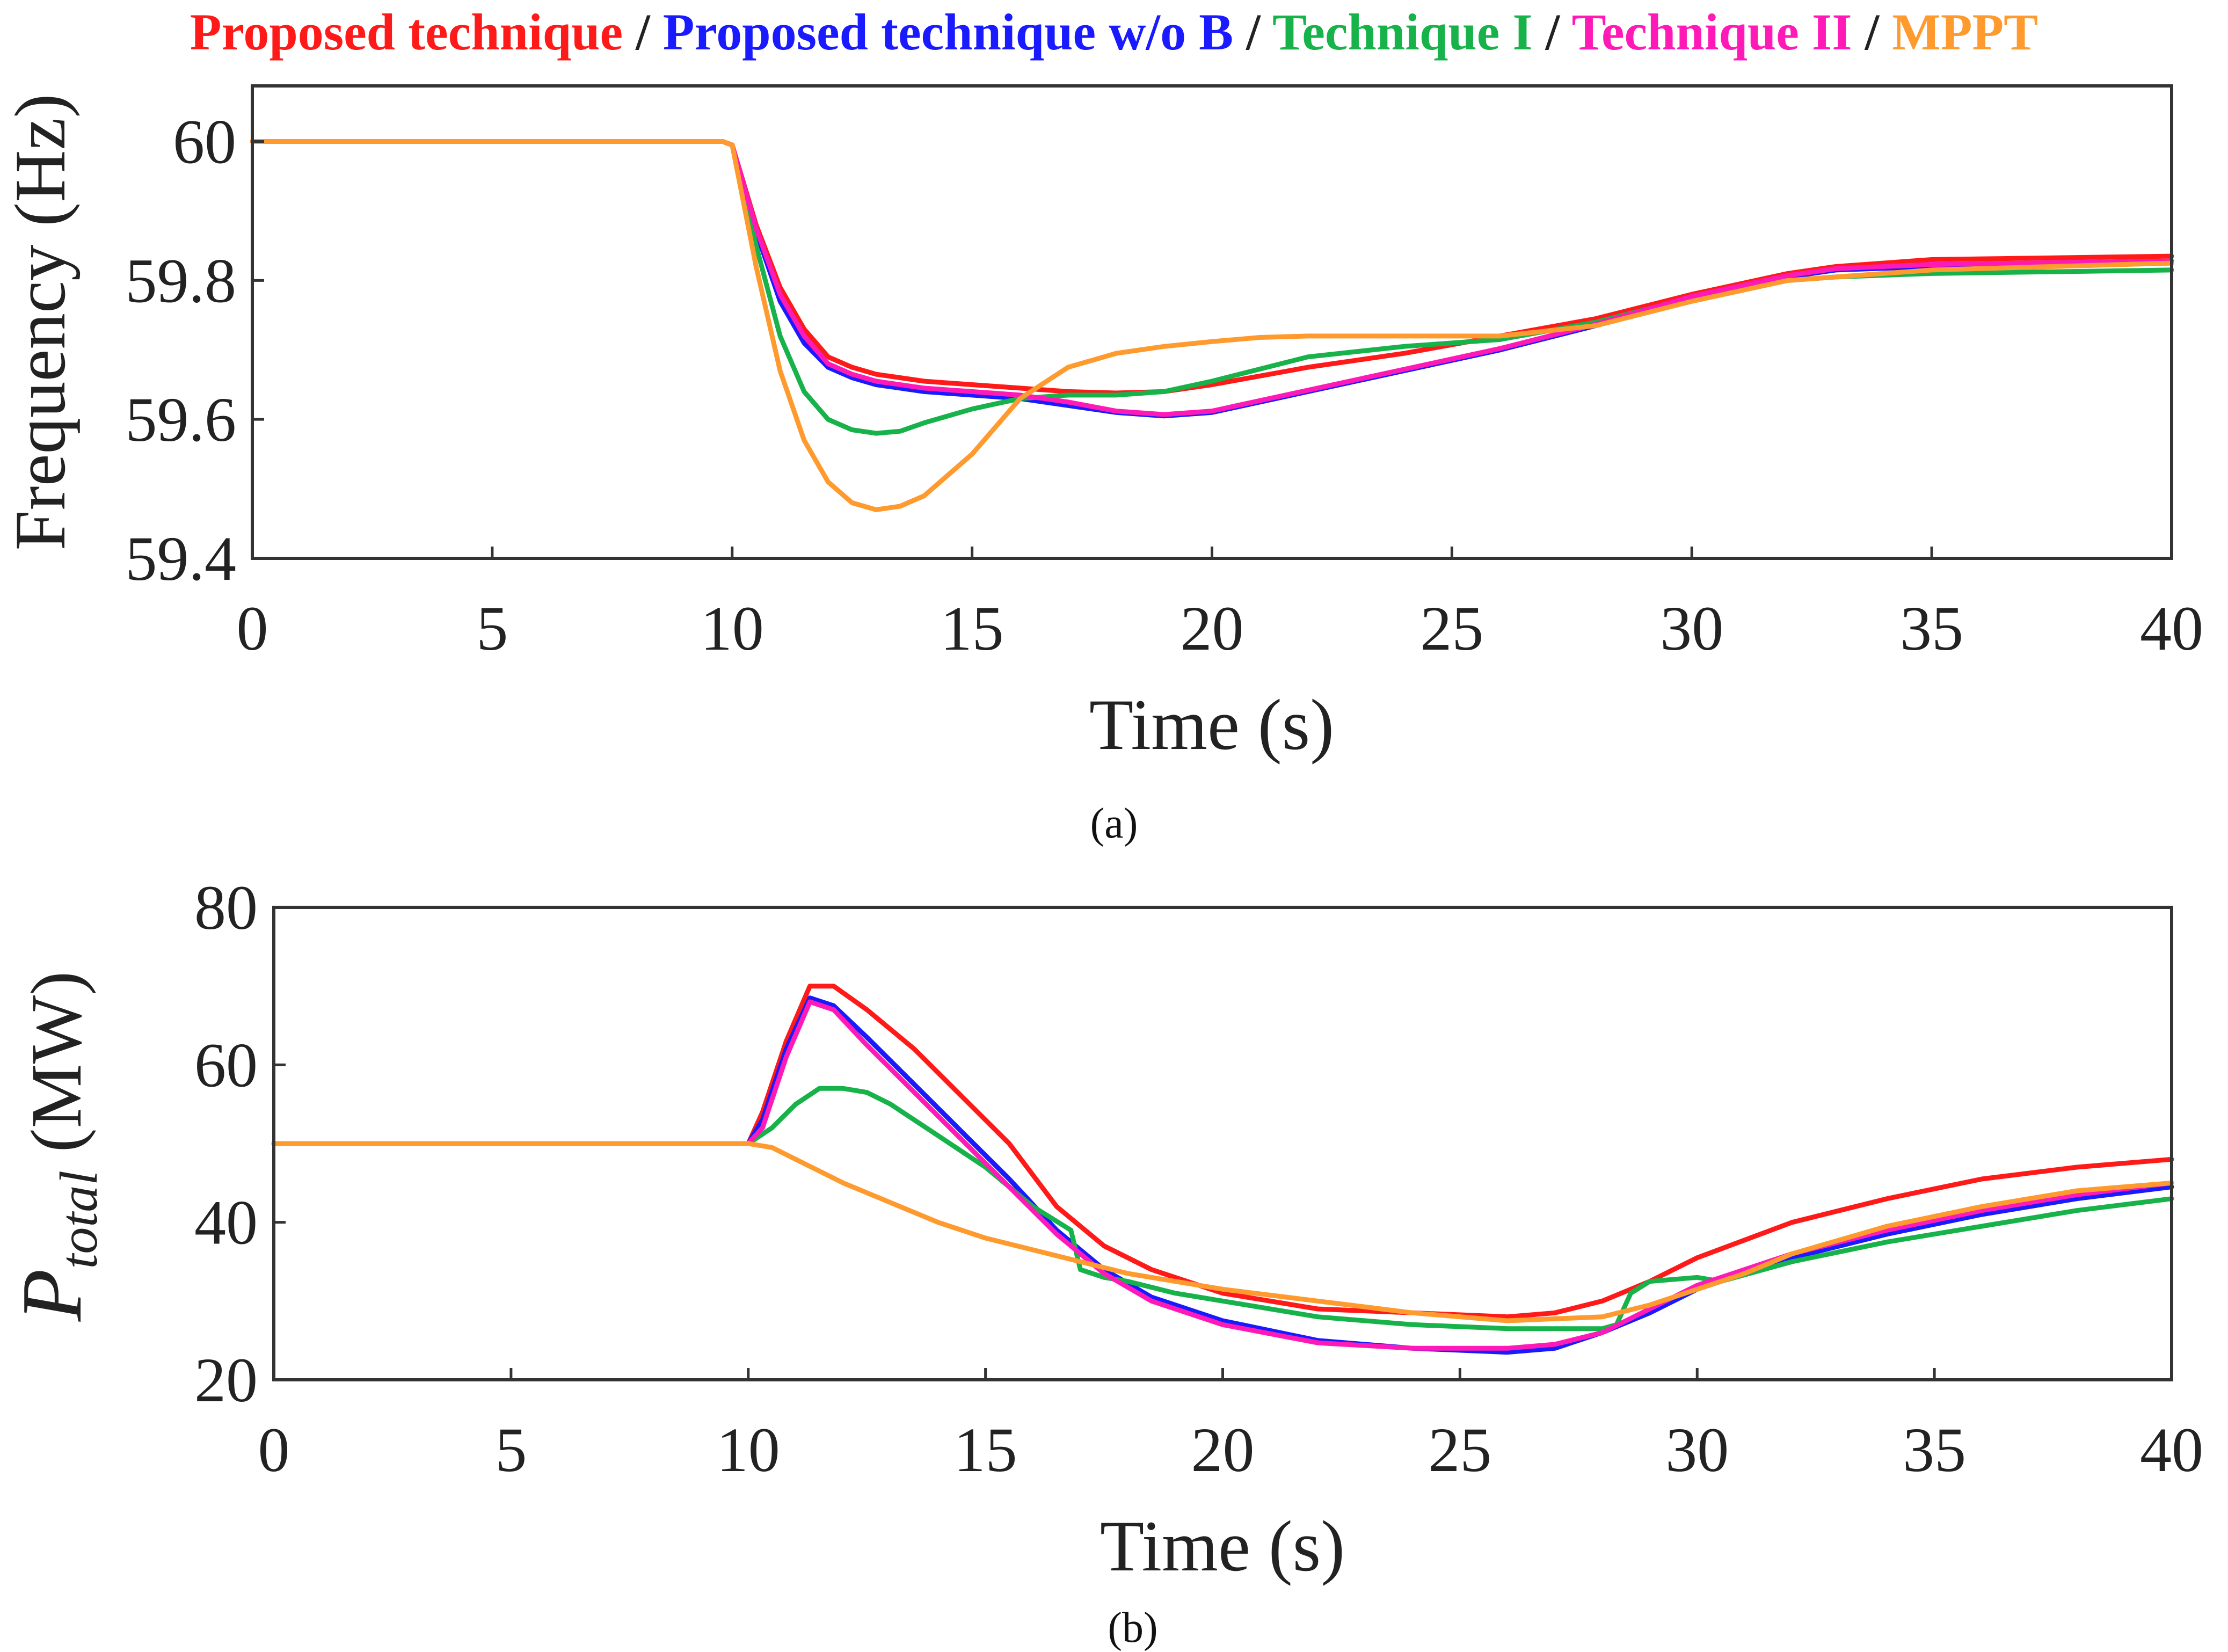 This screenshot has width=2228, height=1652. What do you see at coordinates (226, 1223) in the screenshot?
I see `chart-b-y-tick-label: 40` at bounding box center [226, 1223].